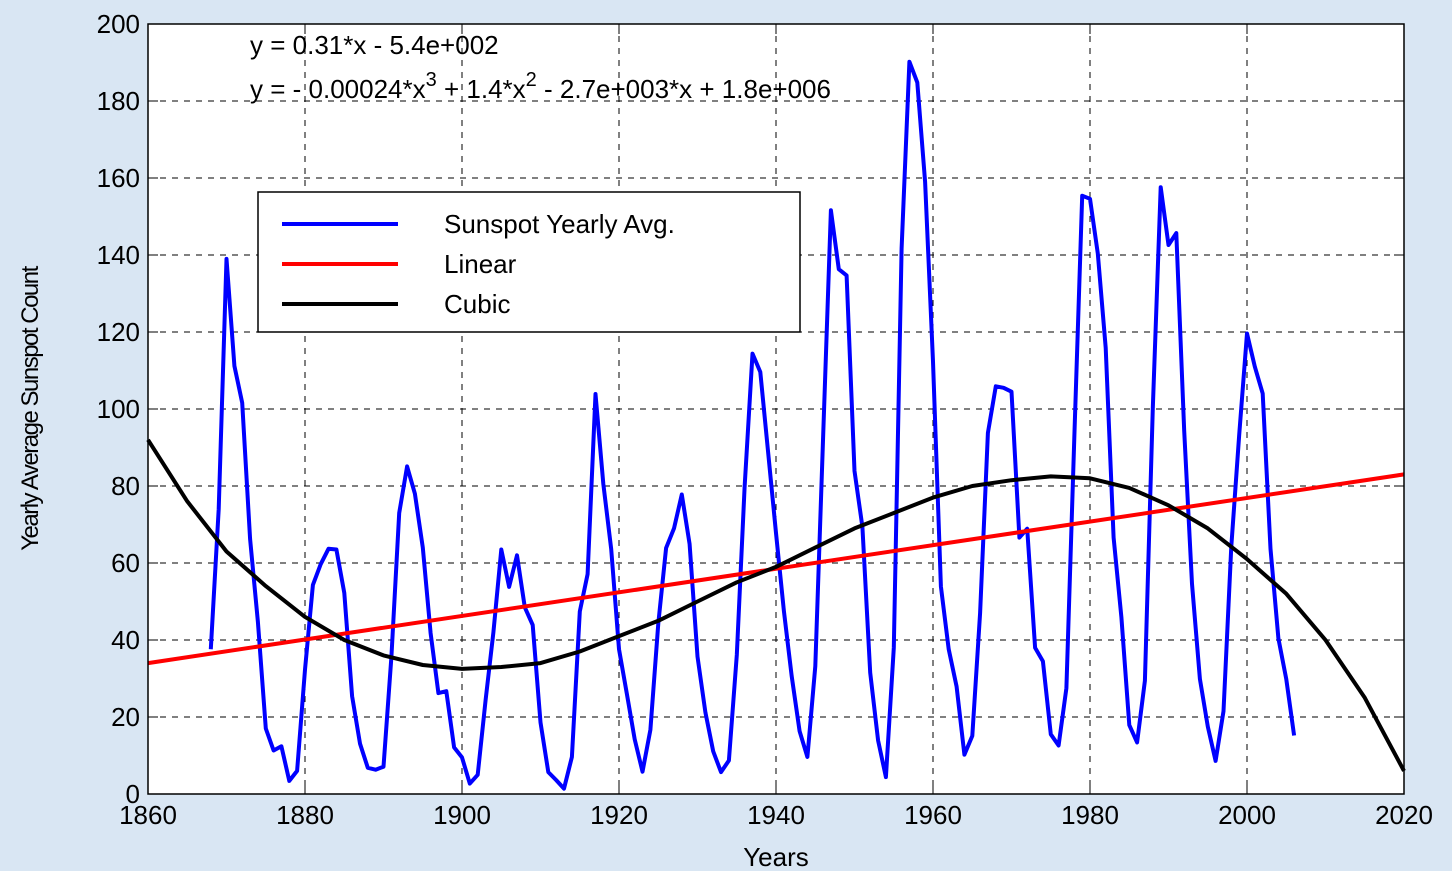  What do you see at coordinates (462, 815) in the screenshot?
I see `x-tick-label: 1900` at bounding box center [462, 815].